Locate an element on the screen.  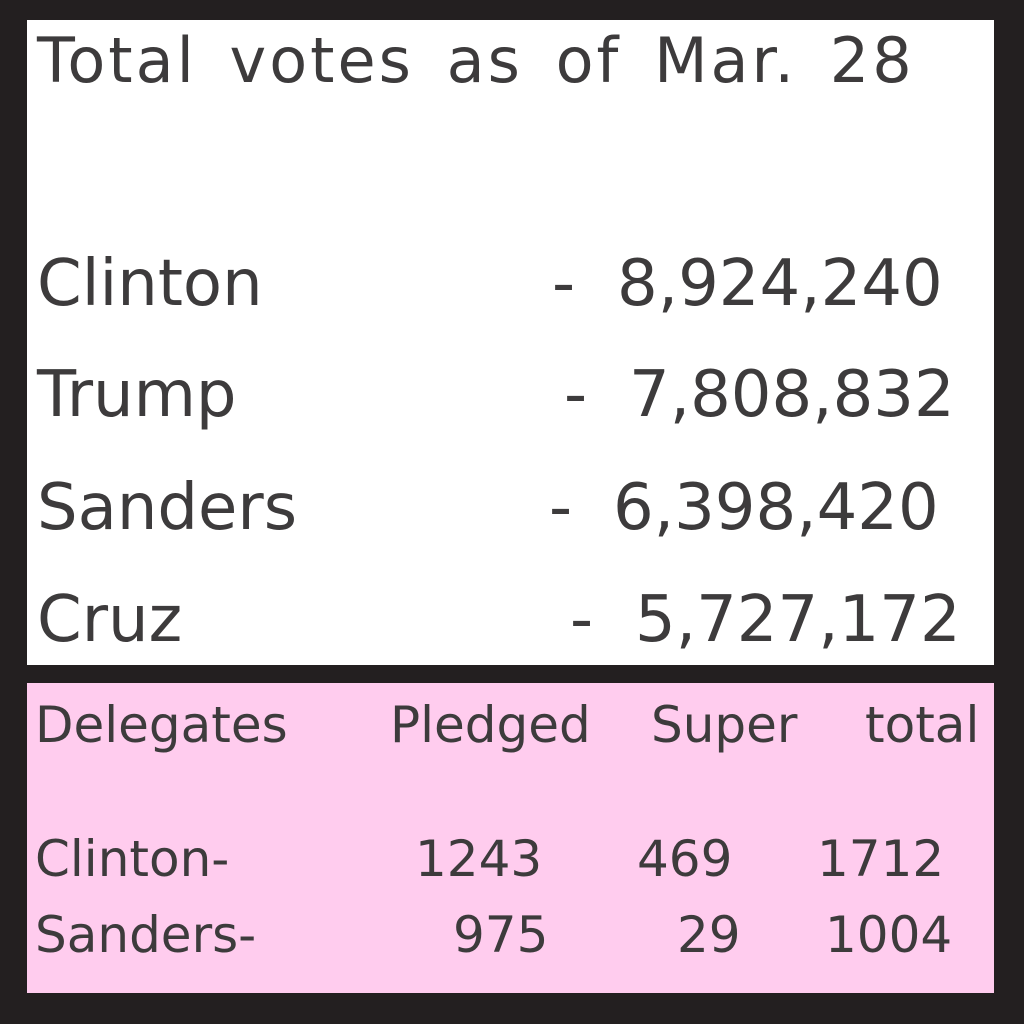
total-value: 1004 is located at coordinates (889, 935).